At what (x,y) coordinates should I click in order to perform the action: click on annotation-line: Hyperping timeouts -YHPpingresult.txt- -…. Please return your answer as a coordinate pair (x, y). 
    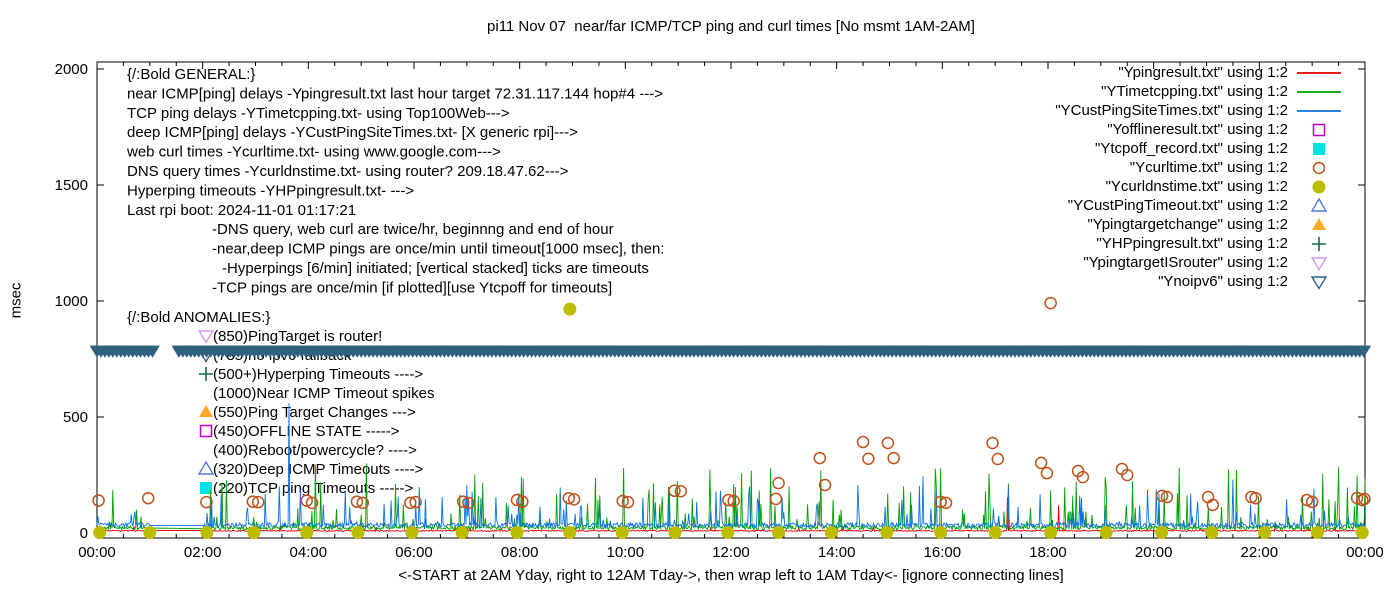
    Looking at the image, I should click on (270, 190).